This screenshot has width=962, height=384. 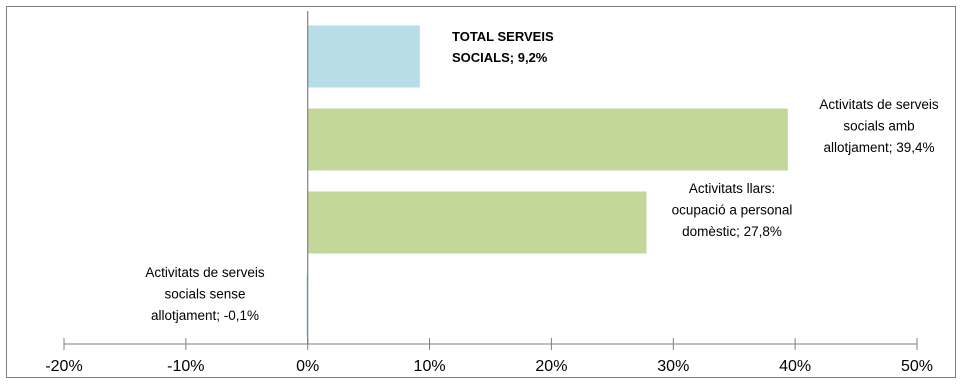 I want to click on data-label-0-line-0: TOTAL SERVEIS, so click(x=503, y=36).